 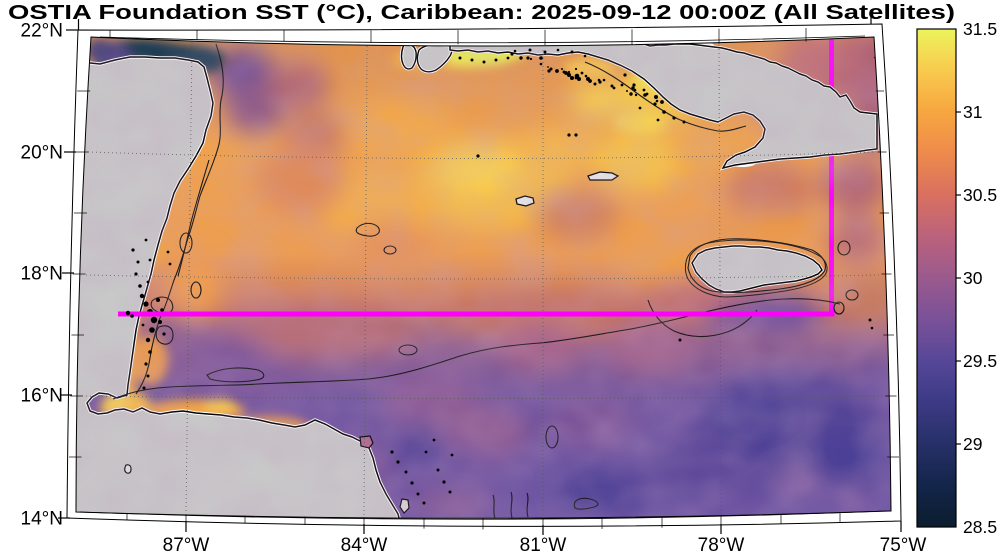 I want to click on svg-text: 31.5, so click(x=980, y=29).